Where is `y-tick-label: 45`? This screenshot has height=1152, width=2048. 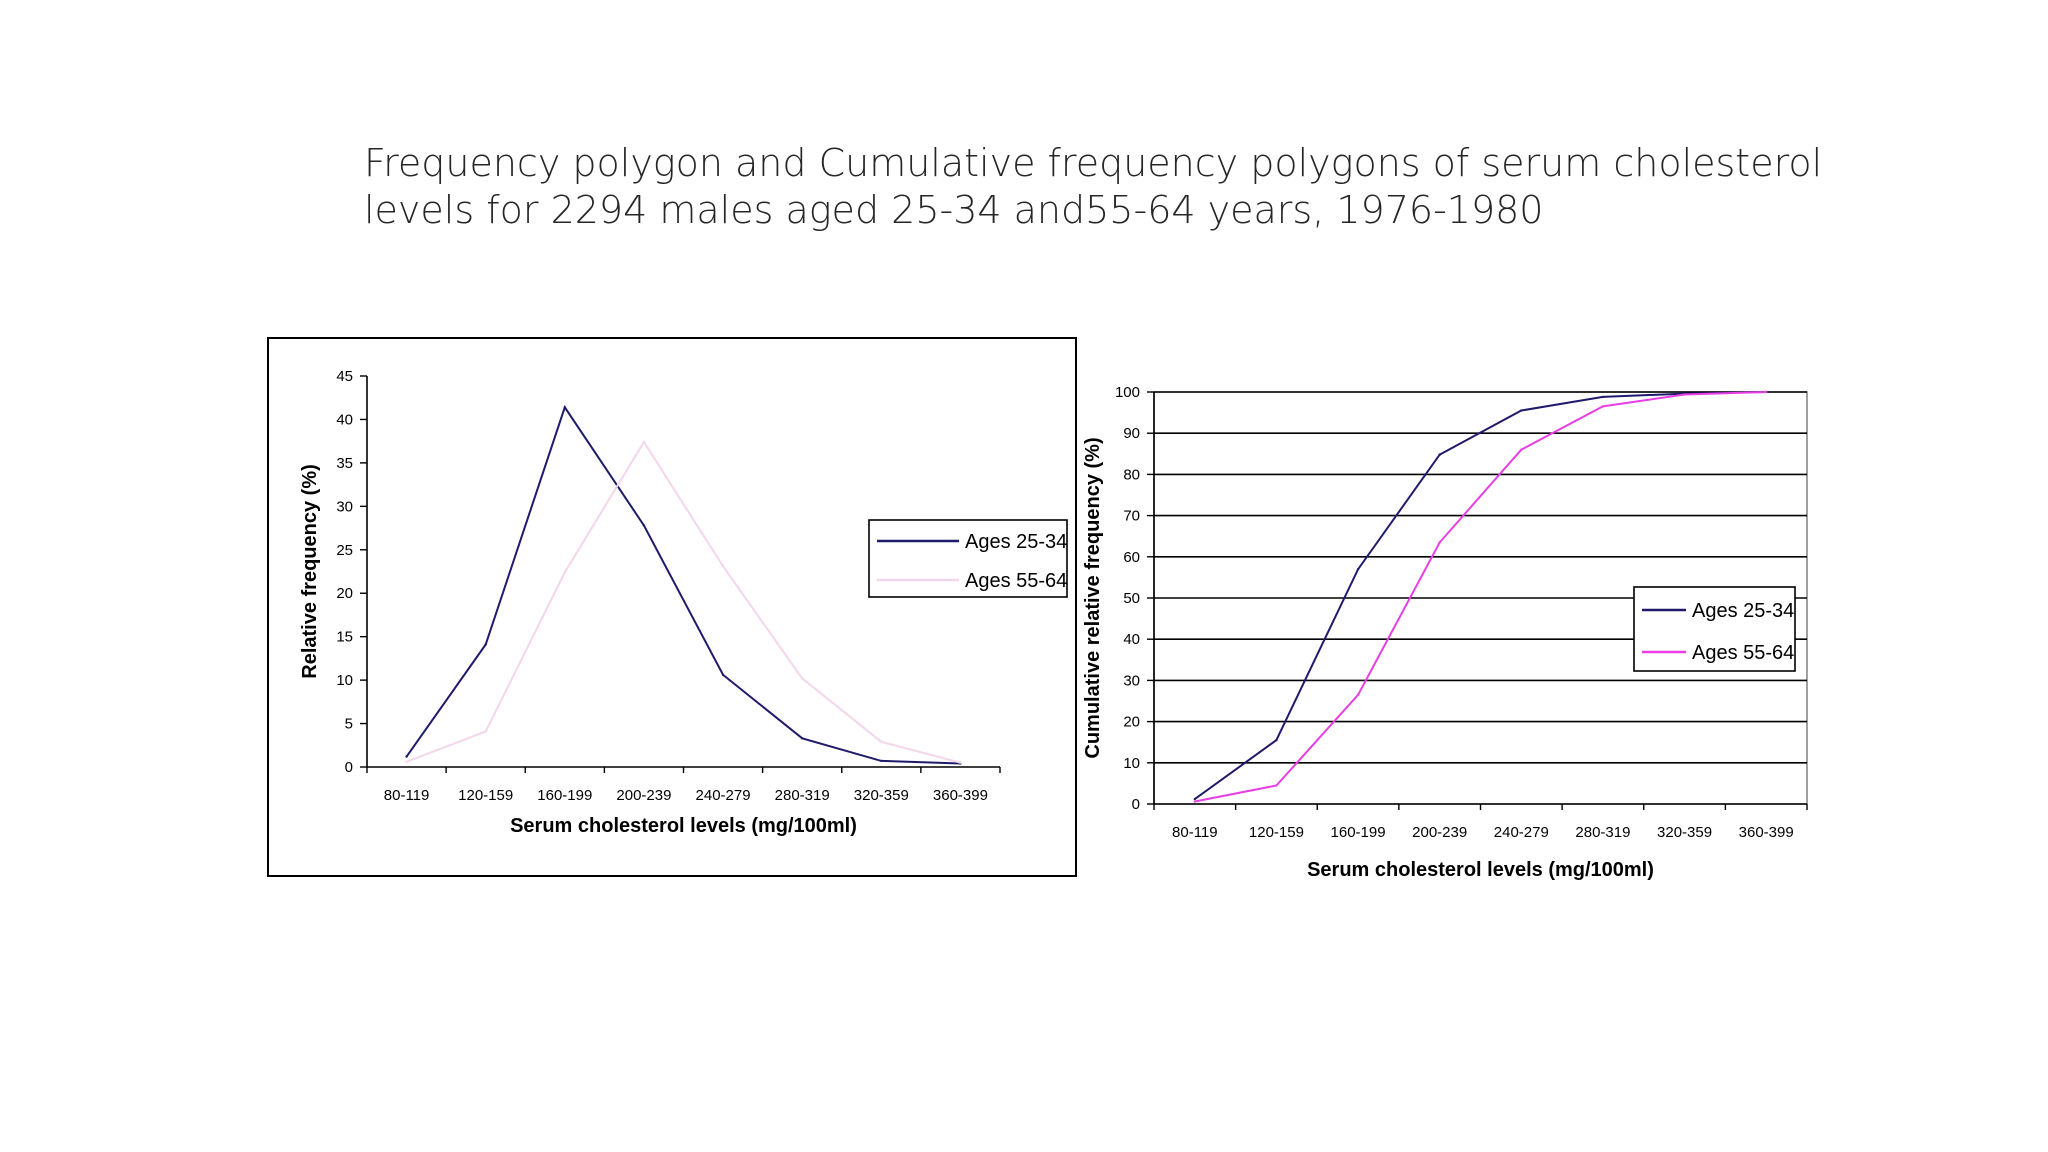 y-tick-label: 45 is located at coordinates (344, 376).